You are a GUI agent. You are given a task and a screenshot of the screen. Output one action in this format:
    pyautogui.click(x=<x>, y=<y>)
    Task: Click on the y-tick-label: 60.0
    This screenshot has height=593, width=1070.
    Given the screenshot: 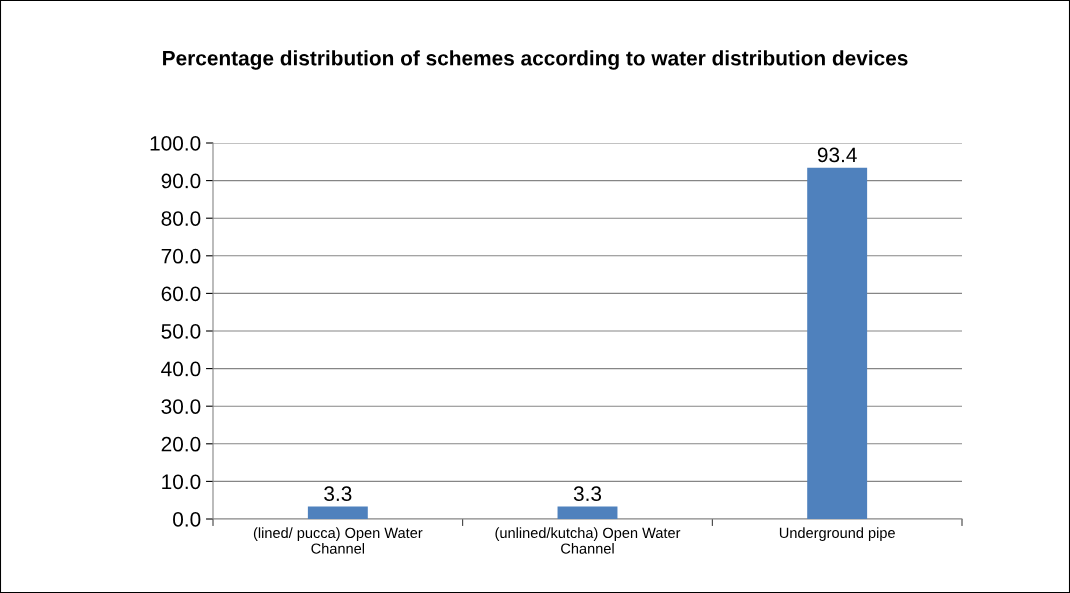 What is the action you would take?
    pyautogui.click(x=181, y=294)
    